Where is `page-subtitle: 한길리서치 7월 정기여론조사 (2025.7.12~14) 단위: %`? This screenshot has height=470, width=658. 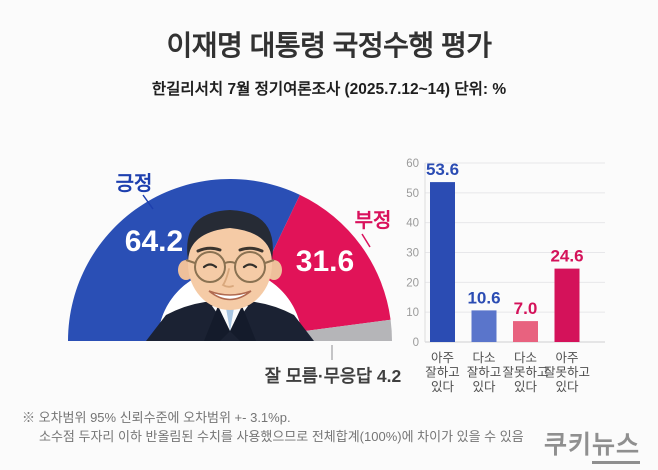 page-subtitle: 한길리서치 7월 정기여론조사 (2025.7.12~14) 단위: % is located at coordinates (329, 89).